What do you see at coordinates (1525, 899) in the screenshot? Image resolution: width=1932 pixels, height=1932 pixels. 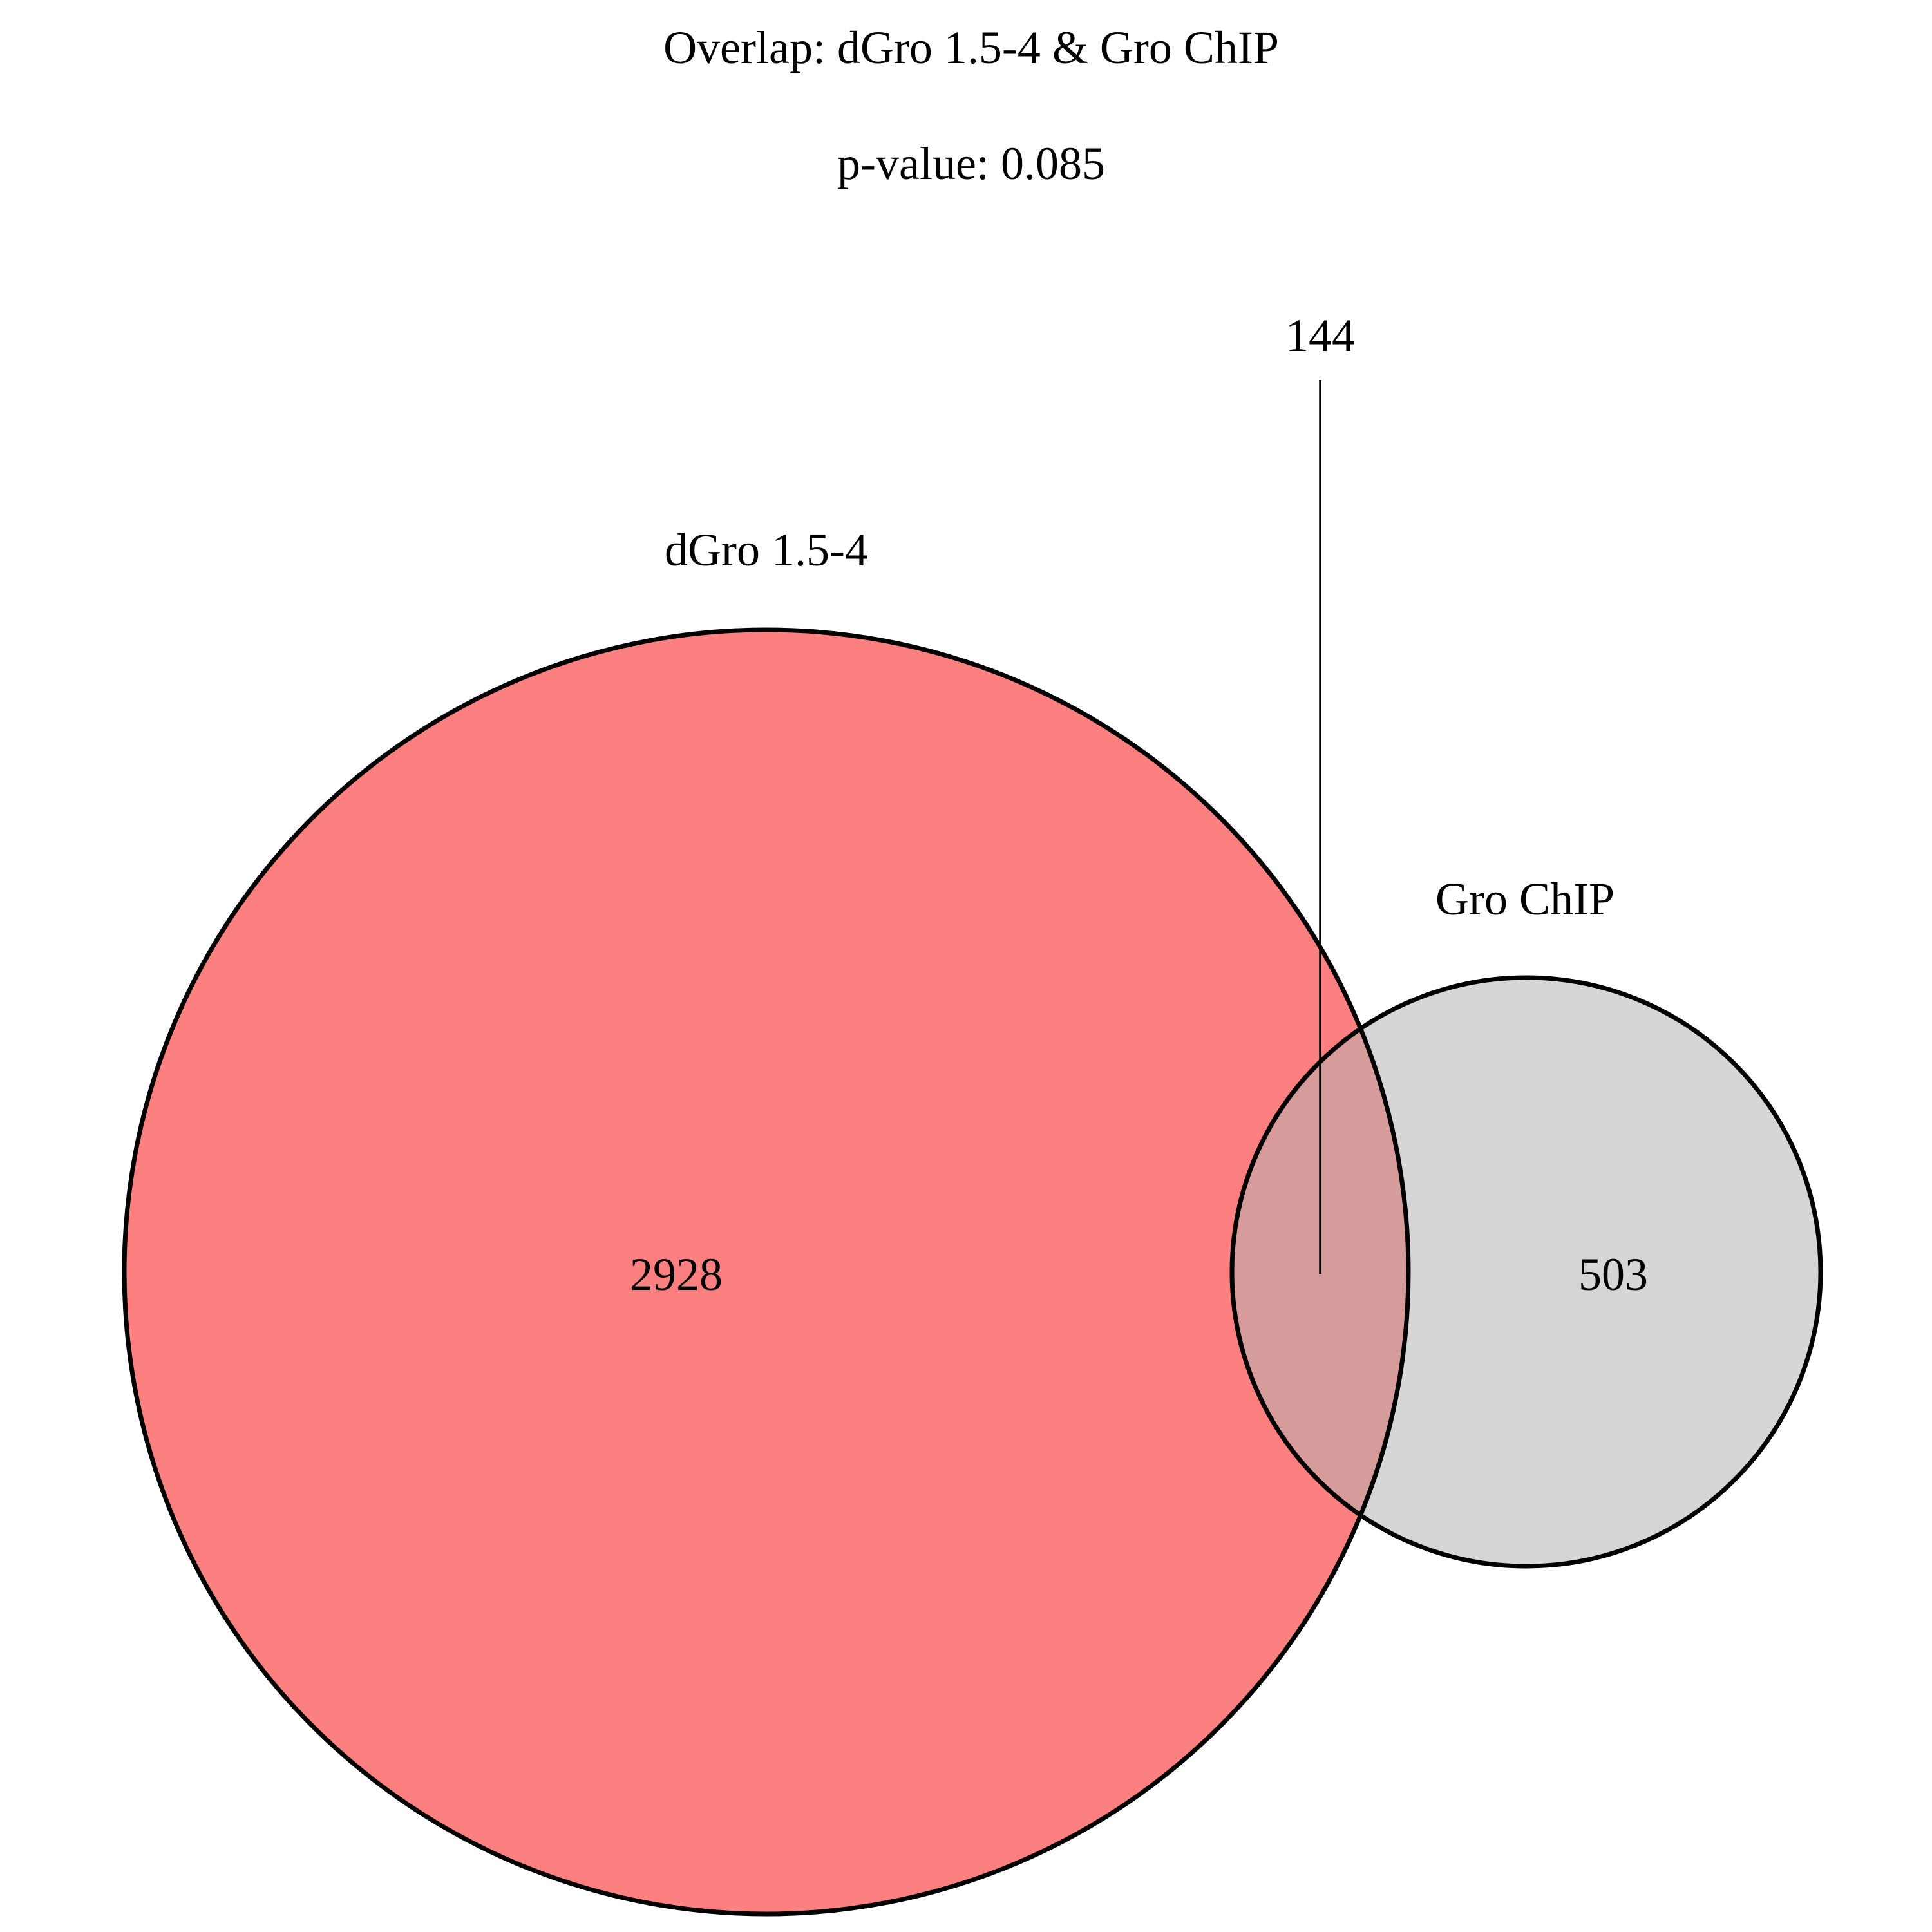 I see `set-gro-chip-label: Gro ChIP` at bounding box center [1525, 899].